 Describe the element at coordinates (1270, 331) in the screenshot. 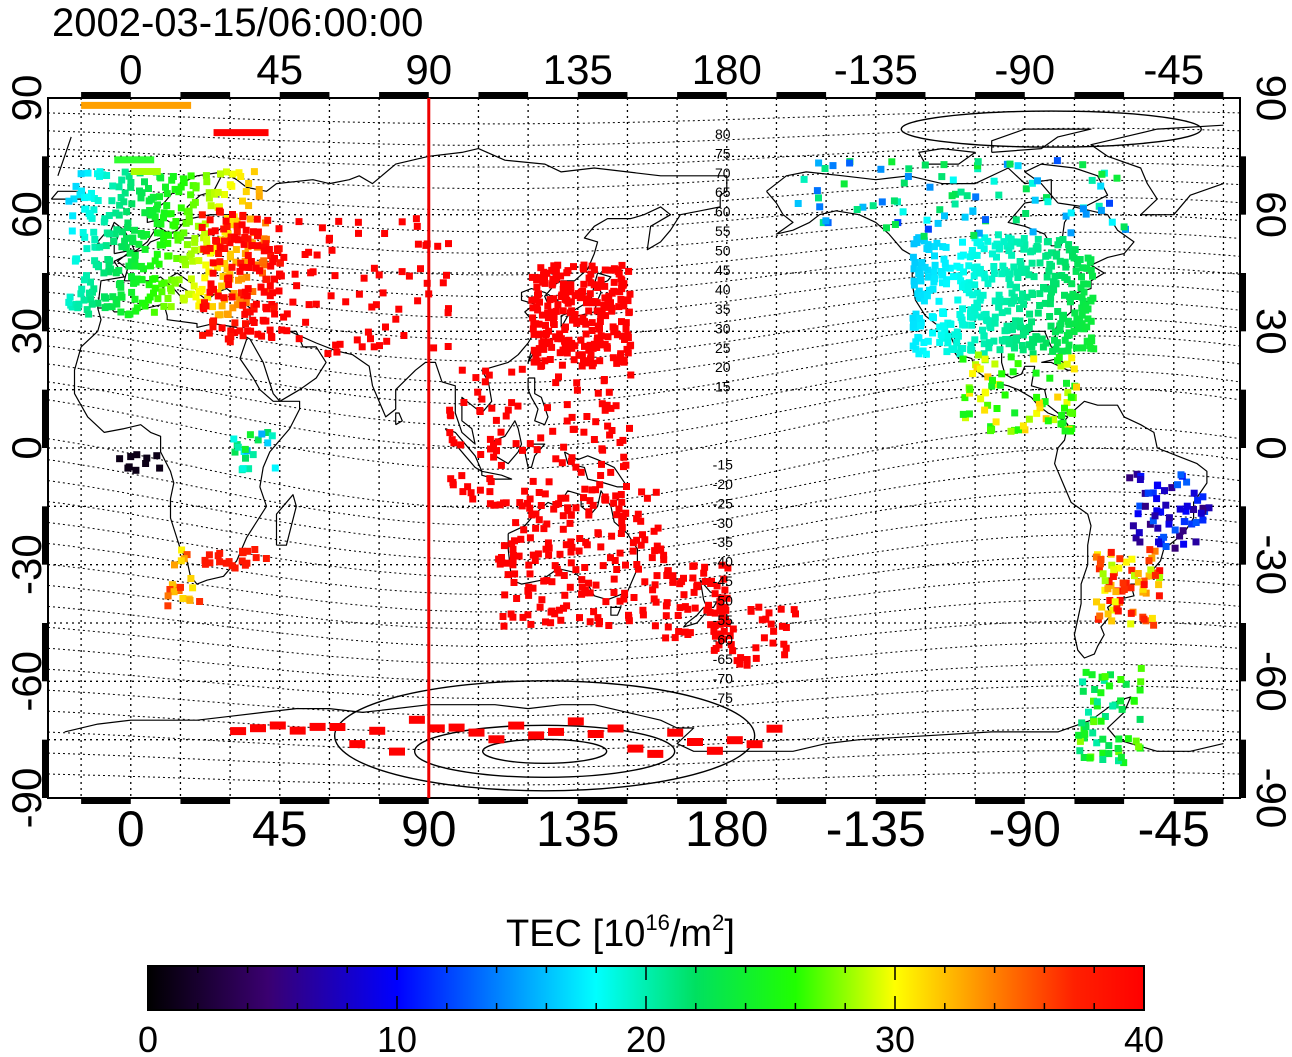

I see `lat-tick-label: 30` at that location.